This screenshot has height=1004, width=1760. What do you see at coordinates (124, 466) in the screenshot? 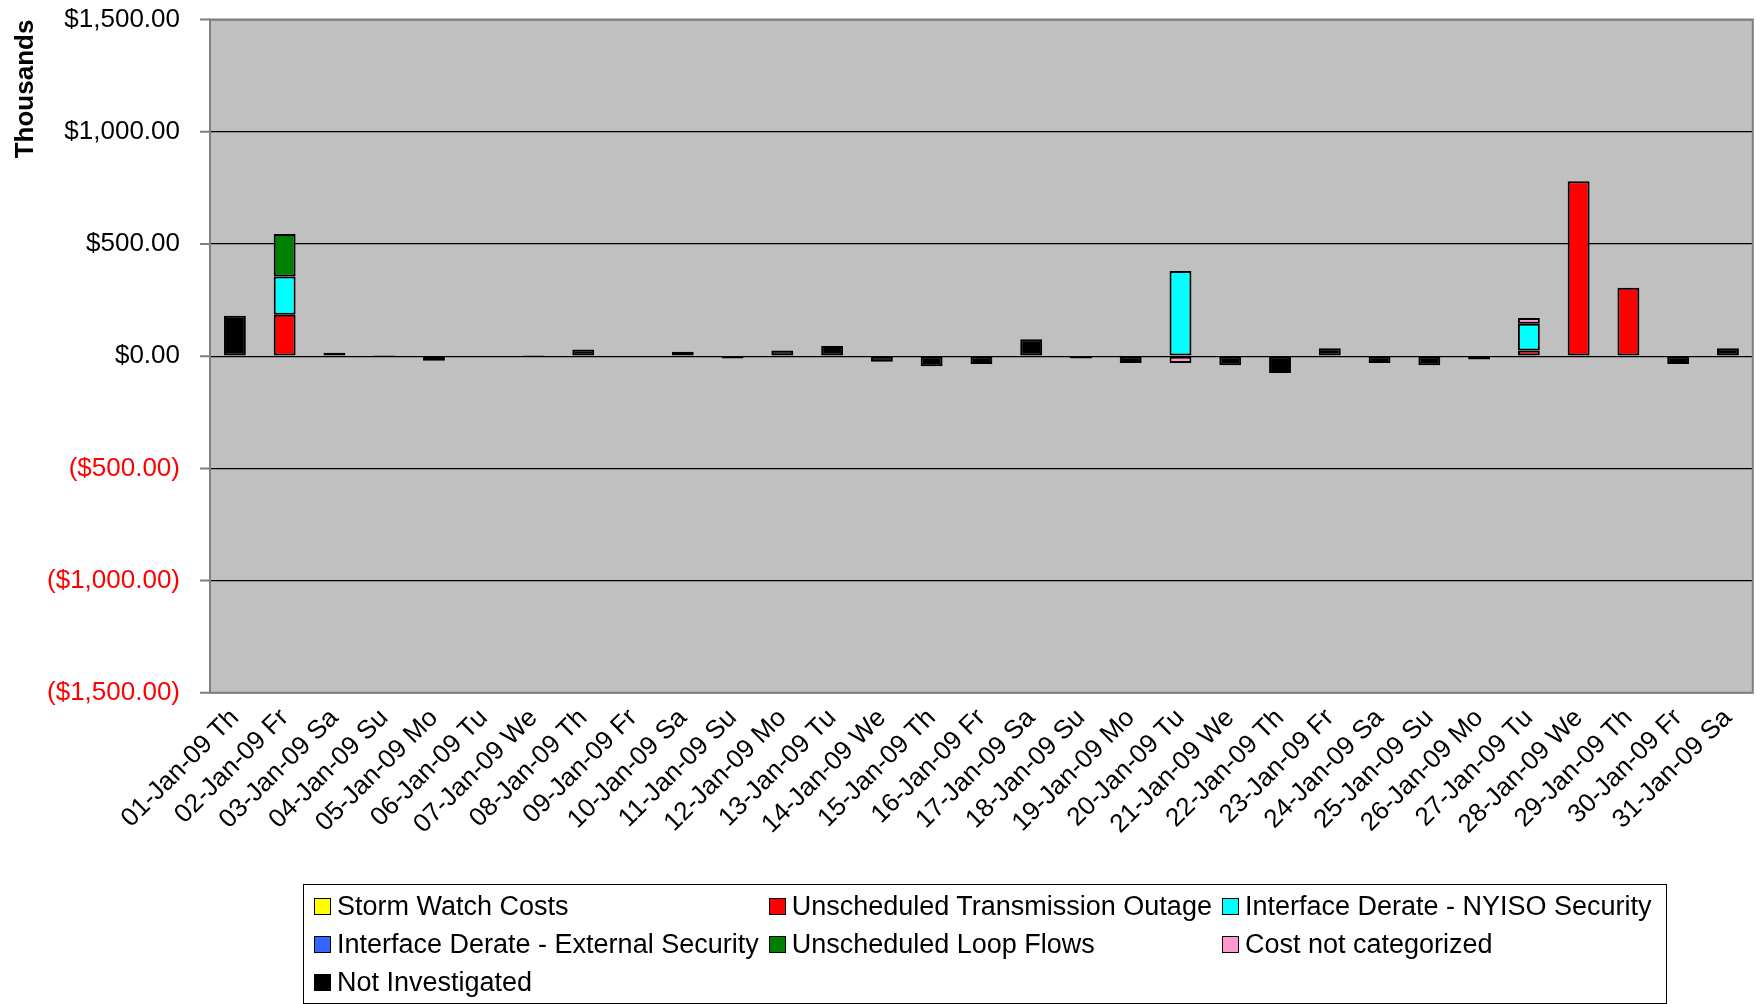
I see `y-tick-label: ($500.00)` at bounding box center [124, 466].